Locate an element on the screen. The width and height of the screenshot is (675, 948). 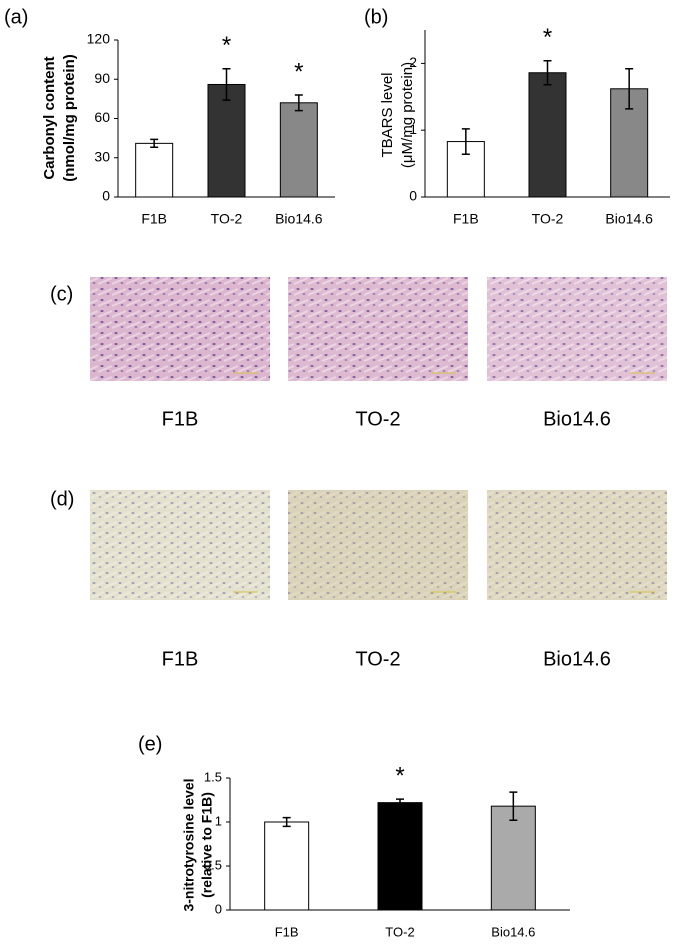
panel-label: (c) is located at coordinates (61, 294).